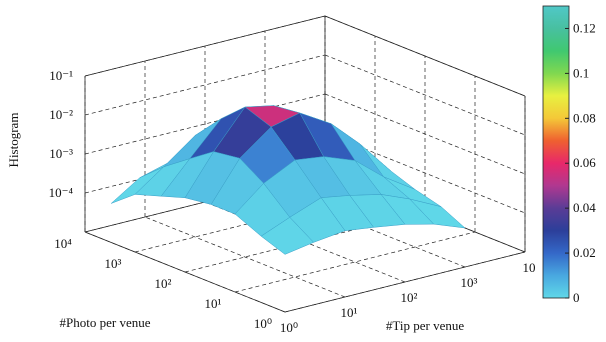  I want to click on z-tick-label: 10⁻³, so click(61, 153).